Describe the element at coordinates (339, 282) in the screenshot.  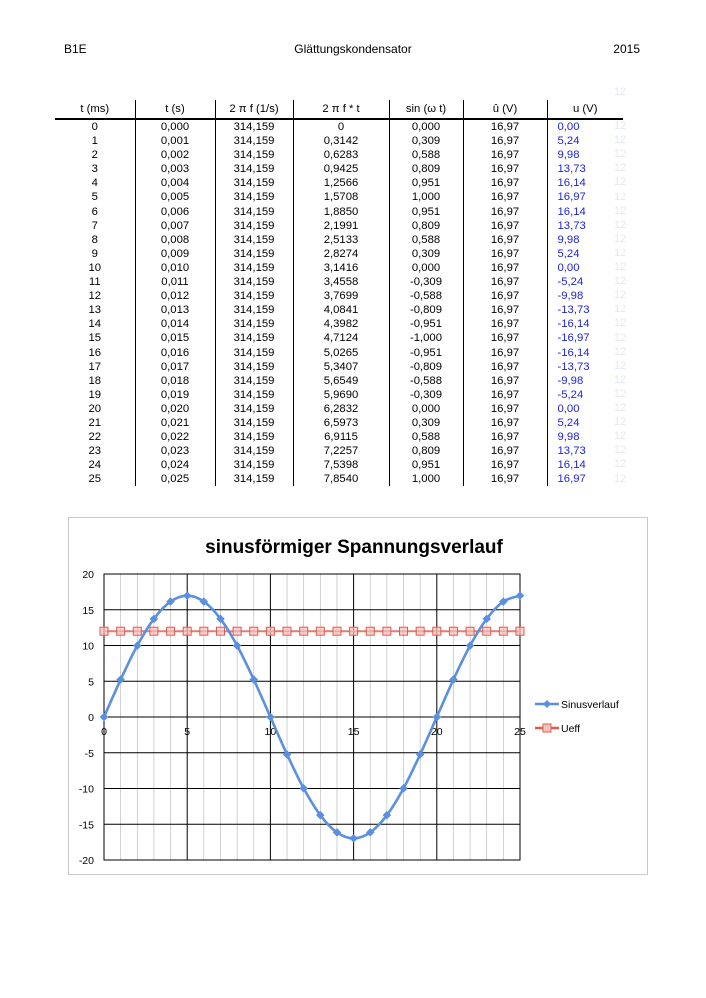
I see `table-row: 11 0,011 314,159 3,4558 -0,309 16,97 -5,24` at that location.